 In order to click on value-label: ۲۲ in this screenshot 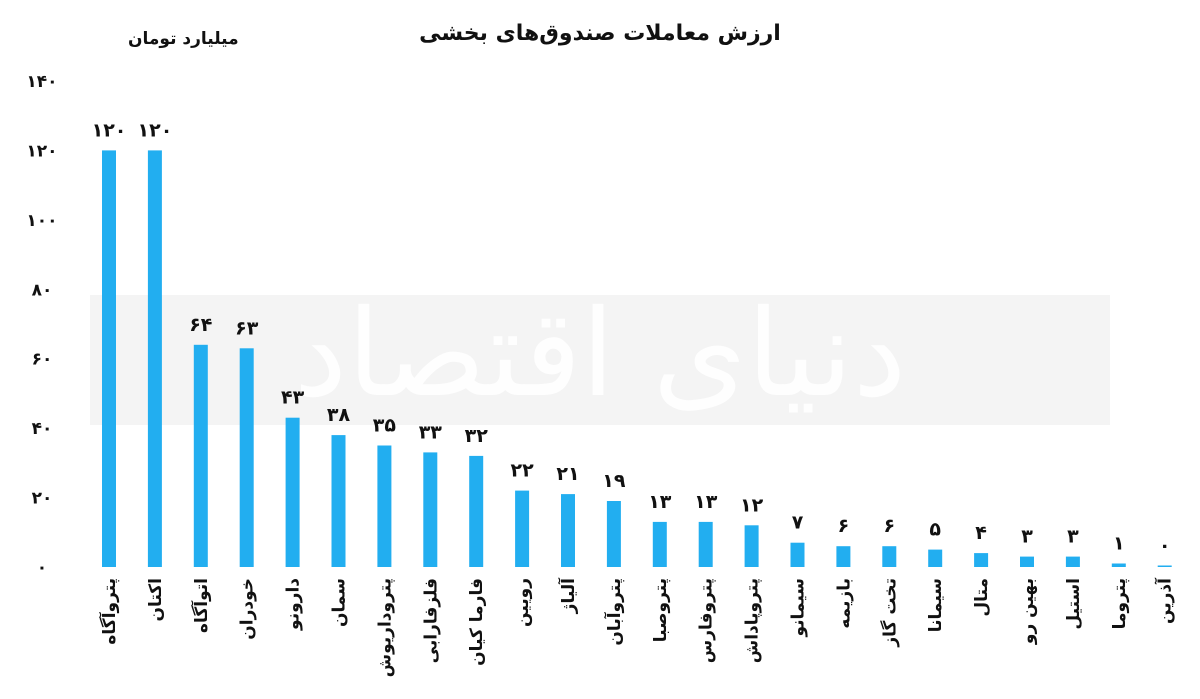, I will do `click(522, 471)`.